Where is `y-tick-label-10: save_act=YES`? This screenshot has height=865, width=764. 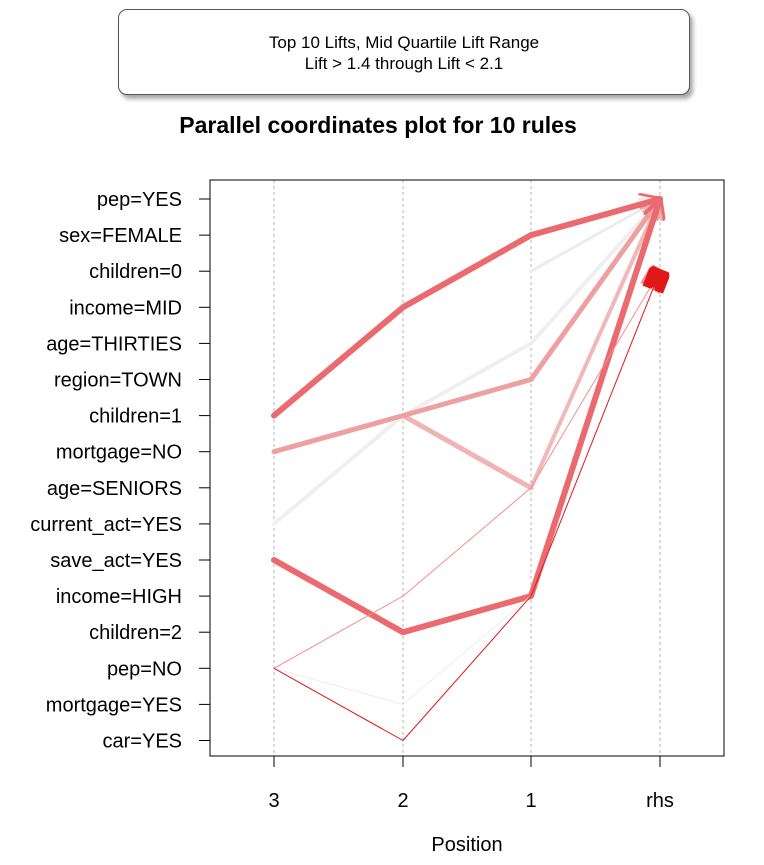 y-tick-label-10: save_act=YES is located at coordinates (116, 561).